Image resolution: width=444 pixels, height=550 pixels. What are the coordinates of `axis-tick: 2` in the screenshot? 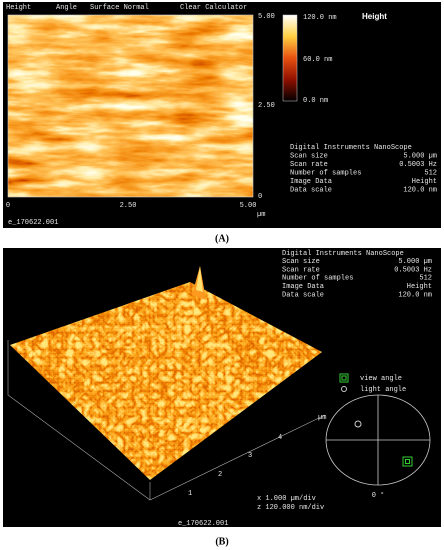 It's located at (220, 475).